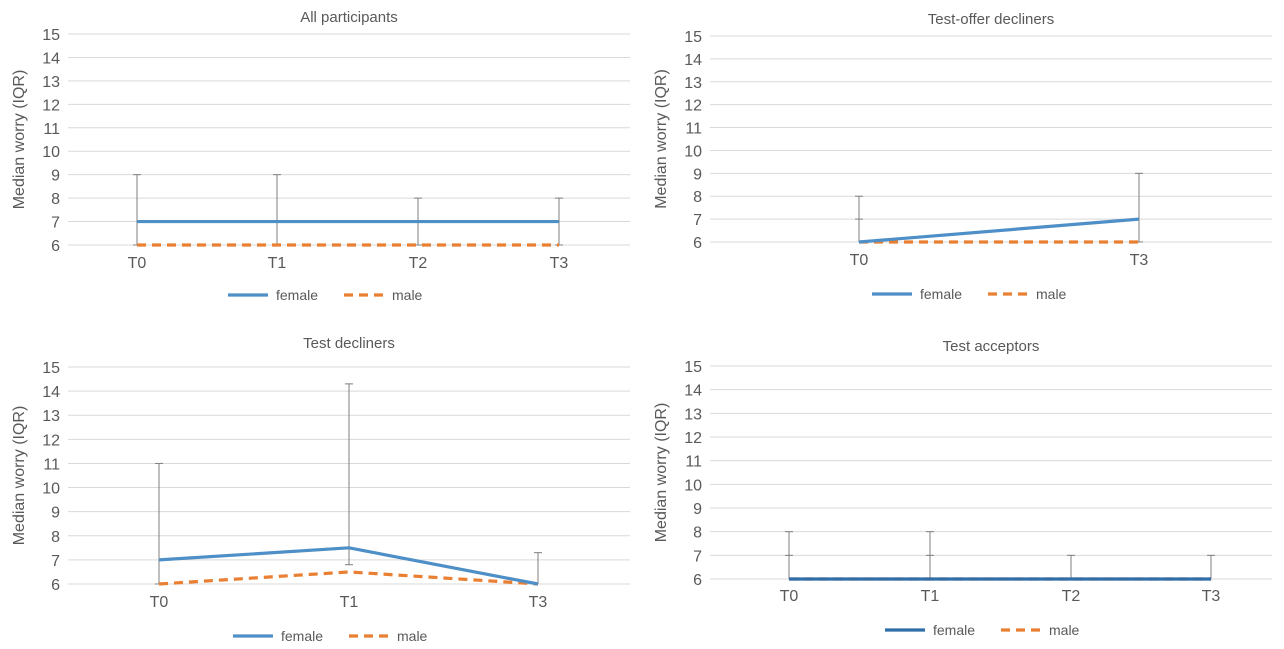 The width and height of the screenshot is (1284, 649). Describe the element at coordinates (349, 343) in the screenshot. I see `chart-title: Test decliners` at that location.